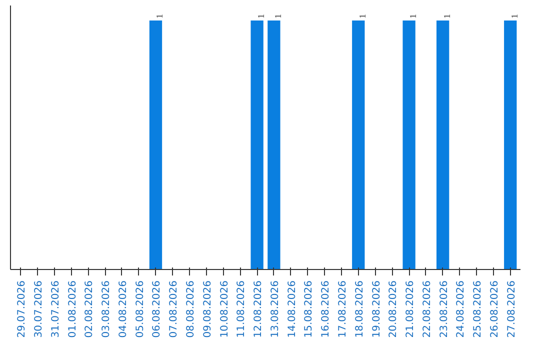 The image size is (540, 340). What do you see at coordinates (427, 309) in the screenshot?
I see `x-tick-label: 22.08.2026` at bounding box center [427, 309].